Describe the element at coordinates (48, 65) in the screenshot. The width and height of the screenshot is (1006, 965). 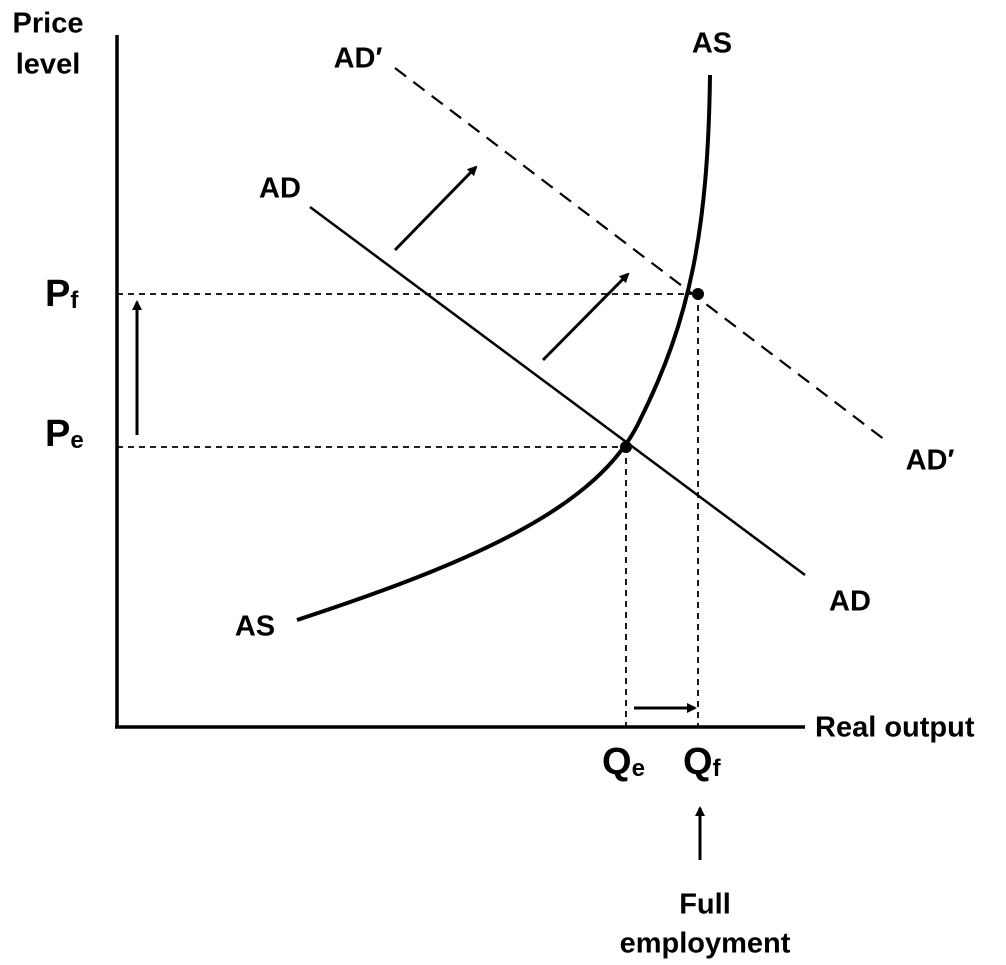
I see `y-axis-label: level` at that location.